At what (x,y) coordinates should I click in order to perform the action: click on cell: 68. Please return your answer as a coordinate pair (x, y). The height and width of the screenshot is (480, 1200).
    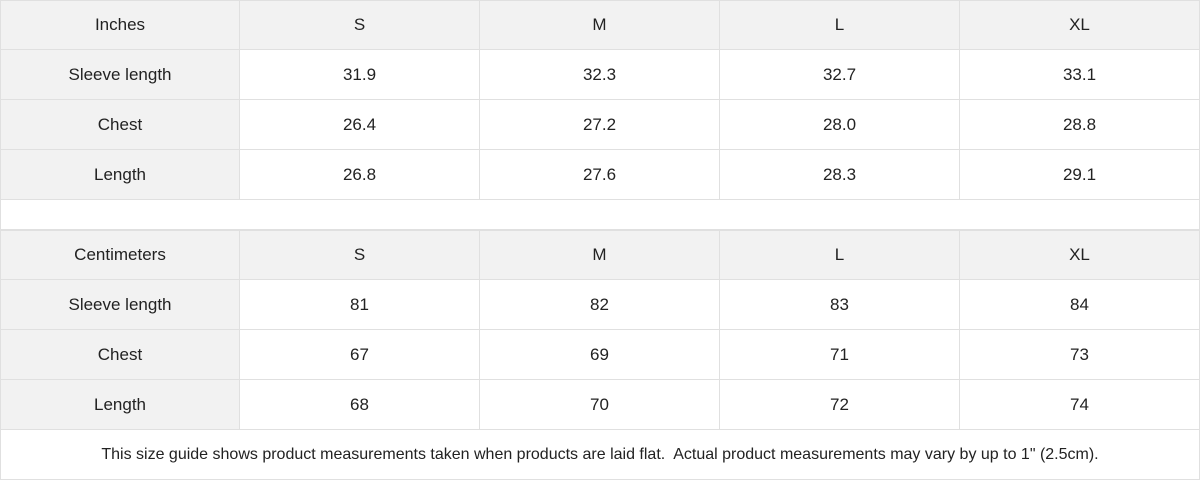
    Looking at the image, I should click on (360, 405).